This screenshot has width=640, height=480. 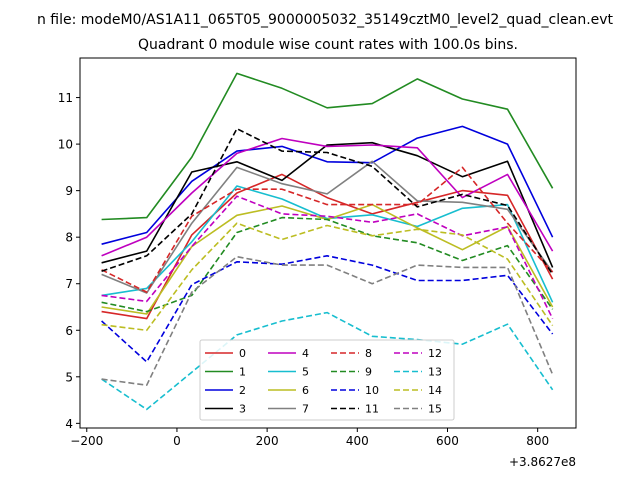 What do you see at coordinates (372, 409) in the screenshot?
I see `legend-label-11: 11` at bounding box center [372, 409].